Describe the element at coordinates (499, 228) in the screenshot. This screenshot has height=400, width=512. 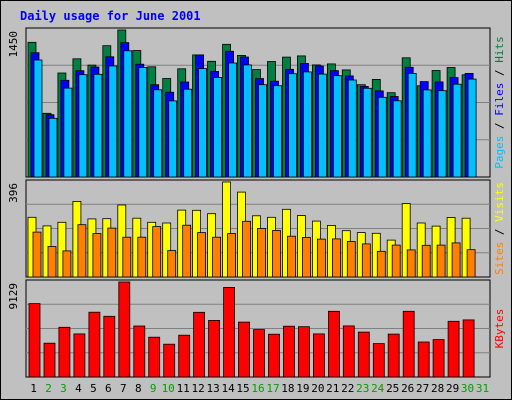
I see `panel-series-label: Sites / Visits` at that location.